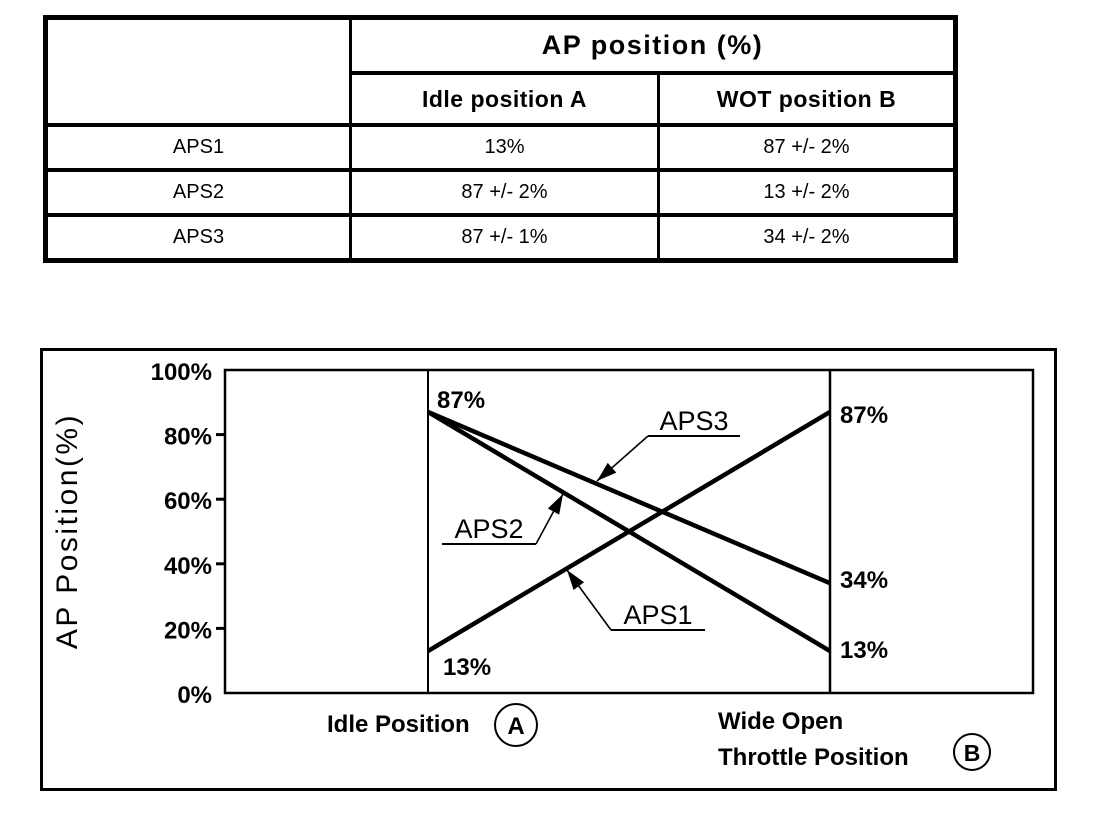 Image resolution: width=1120 pixels, height=814 pixels. What do you see at coordinates (188, 501) in the screenshot?
I see `y-tick-label: 60%` at bounding box center [188, 501].